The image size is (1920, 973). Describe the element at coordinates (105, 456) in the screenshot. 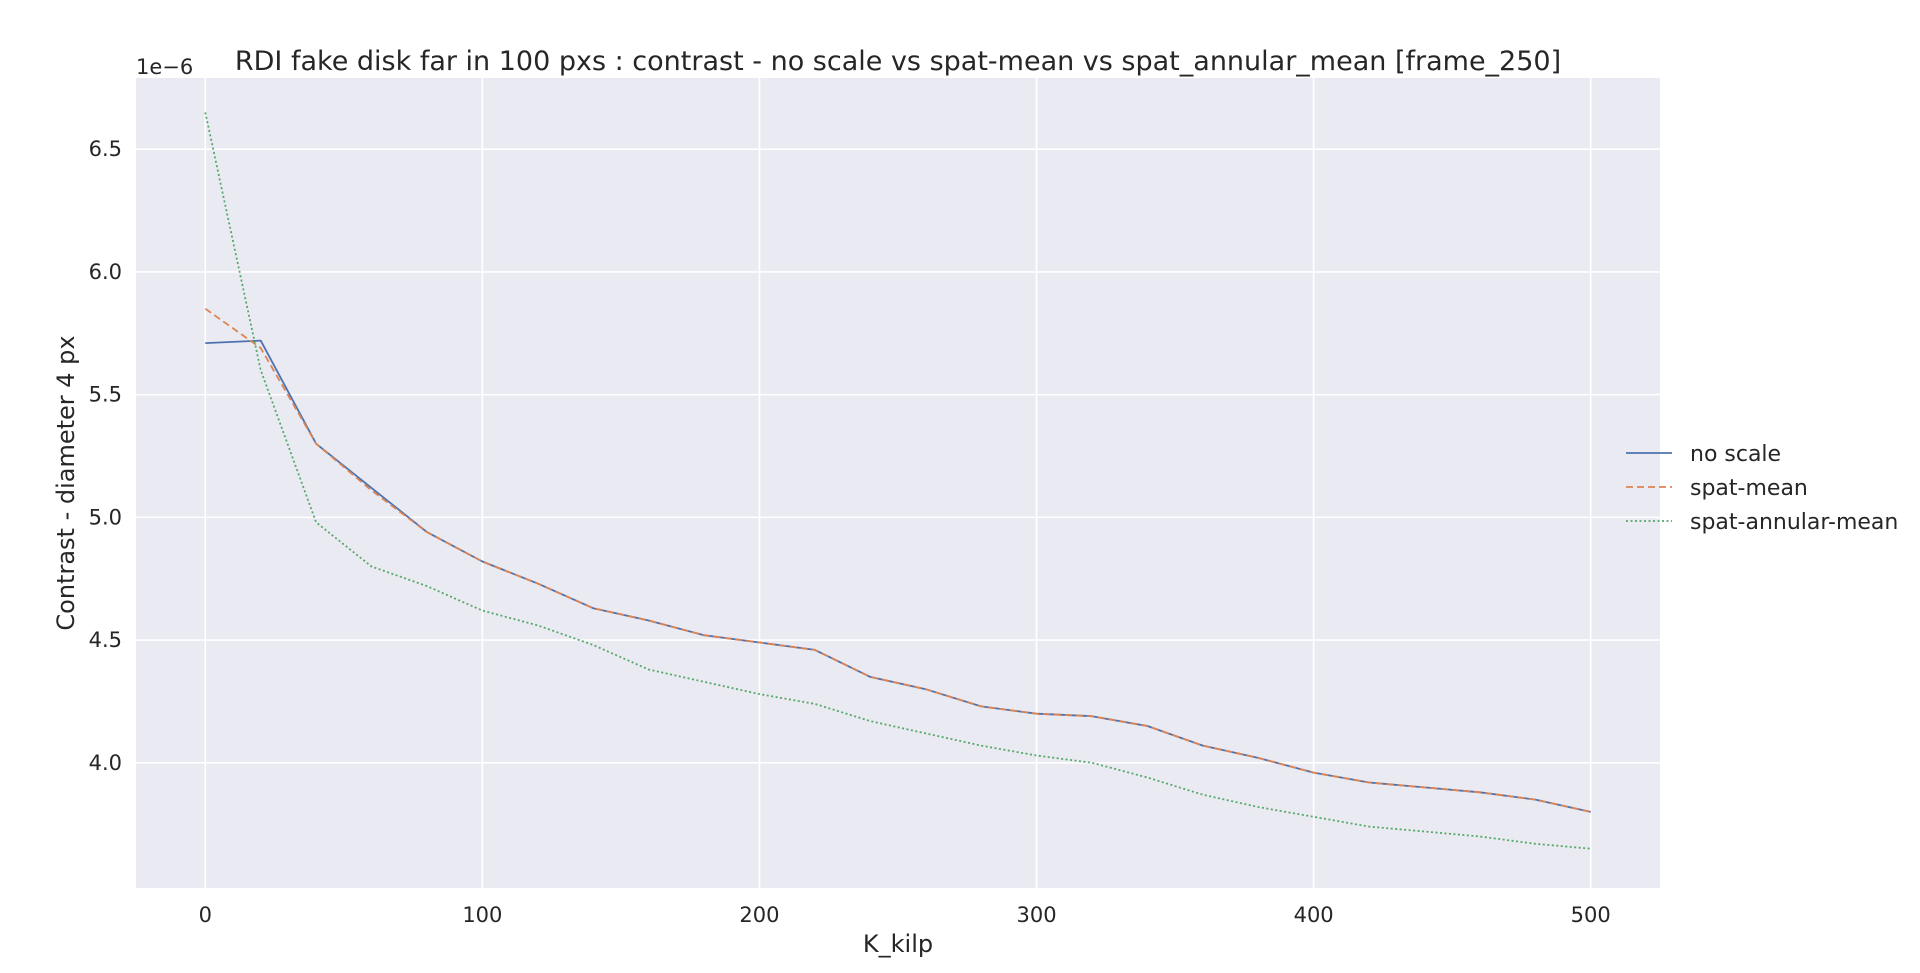

I see `y-axis-ticks: 4.0 4.5 5.0 5.5 6.0 6.5` at that location.